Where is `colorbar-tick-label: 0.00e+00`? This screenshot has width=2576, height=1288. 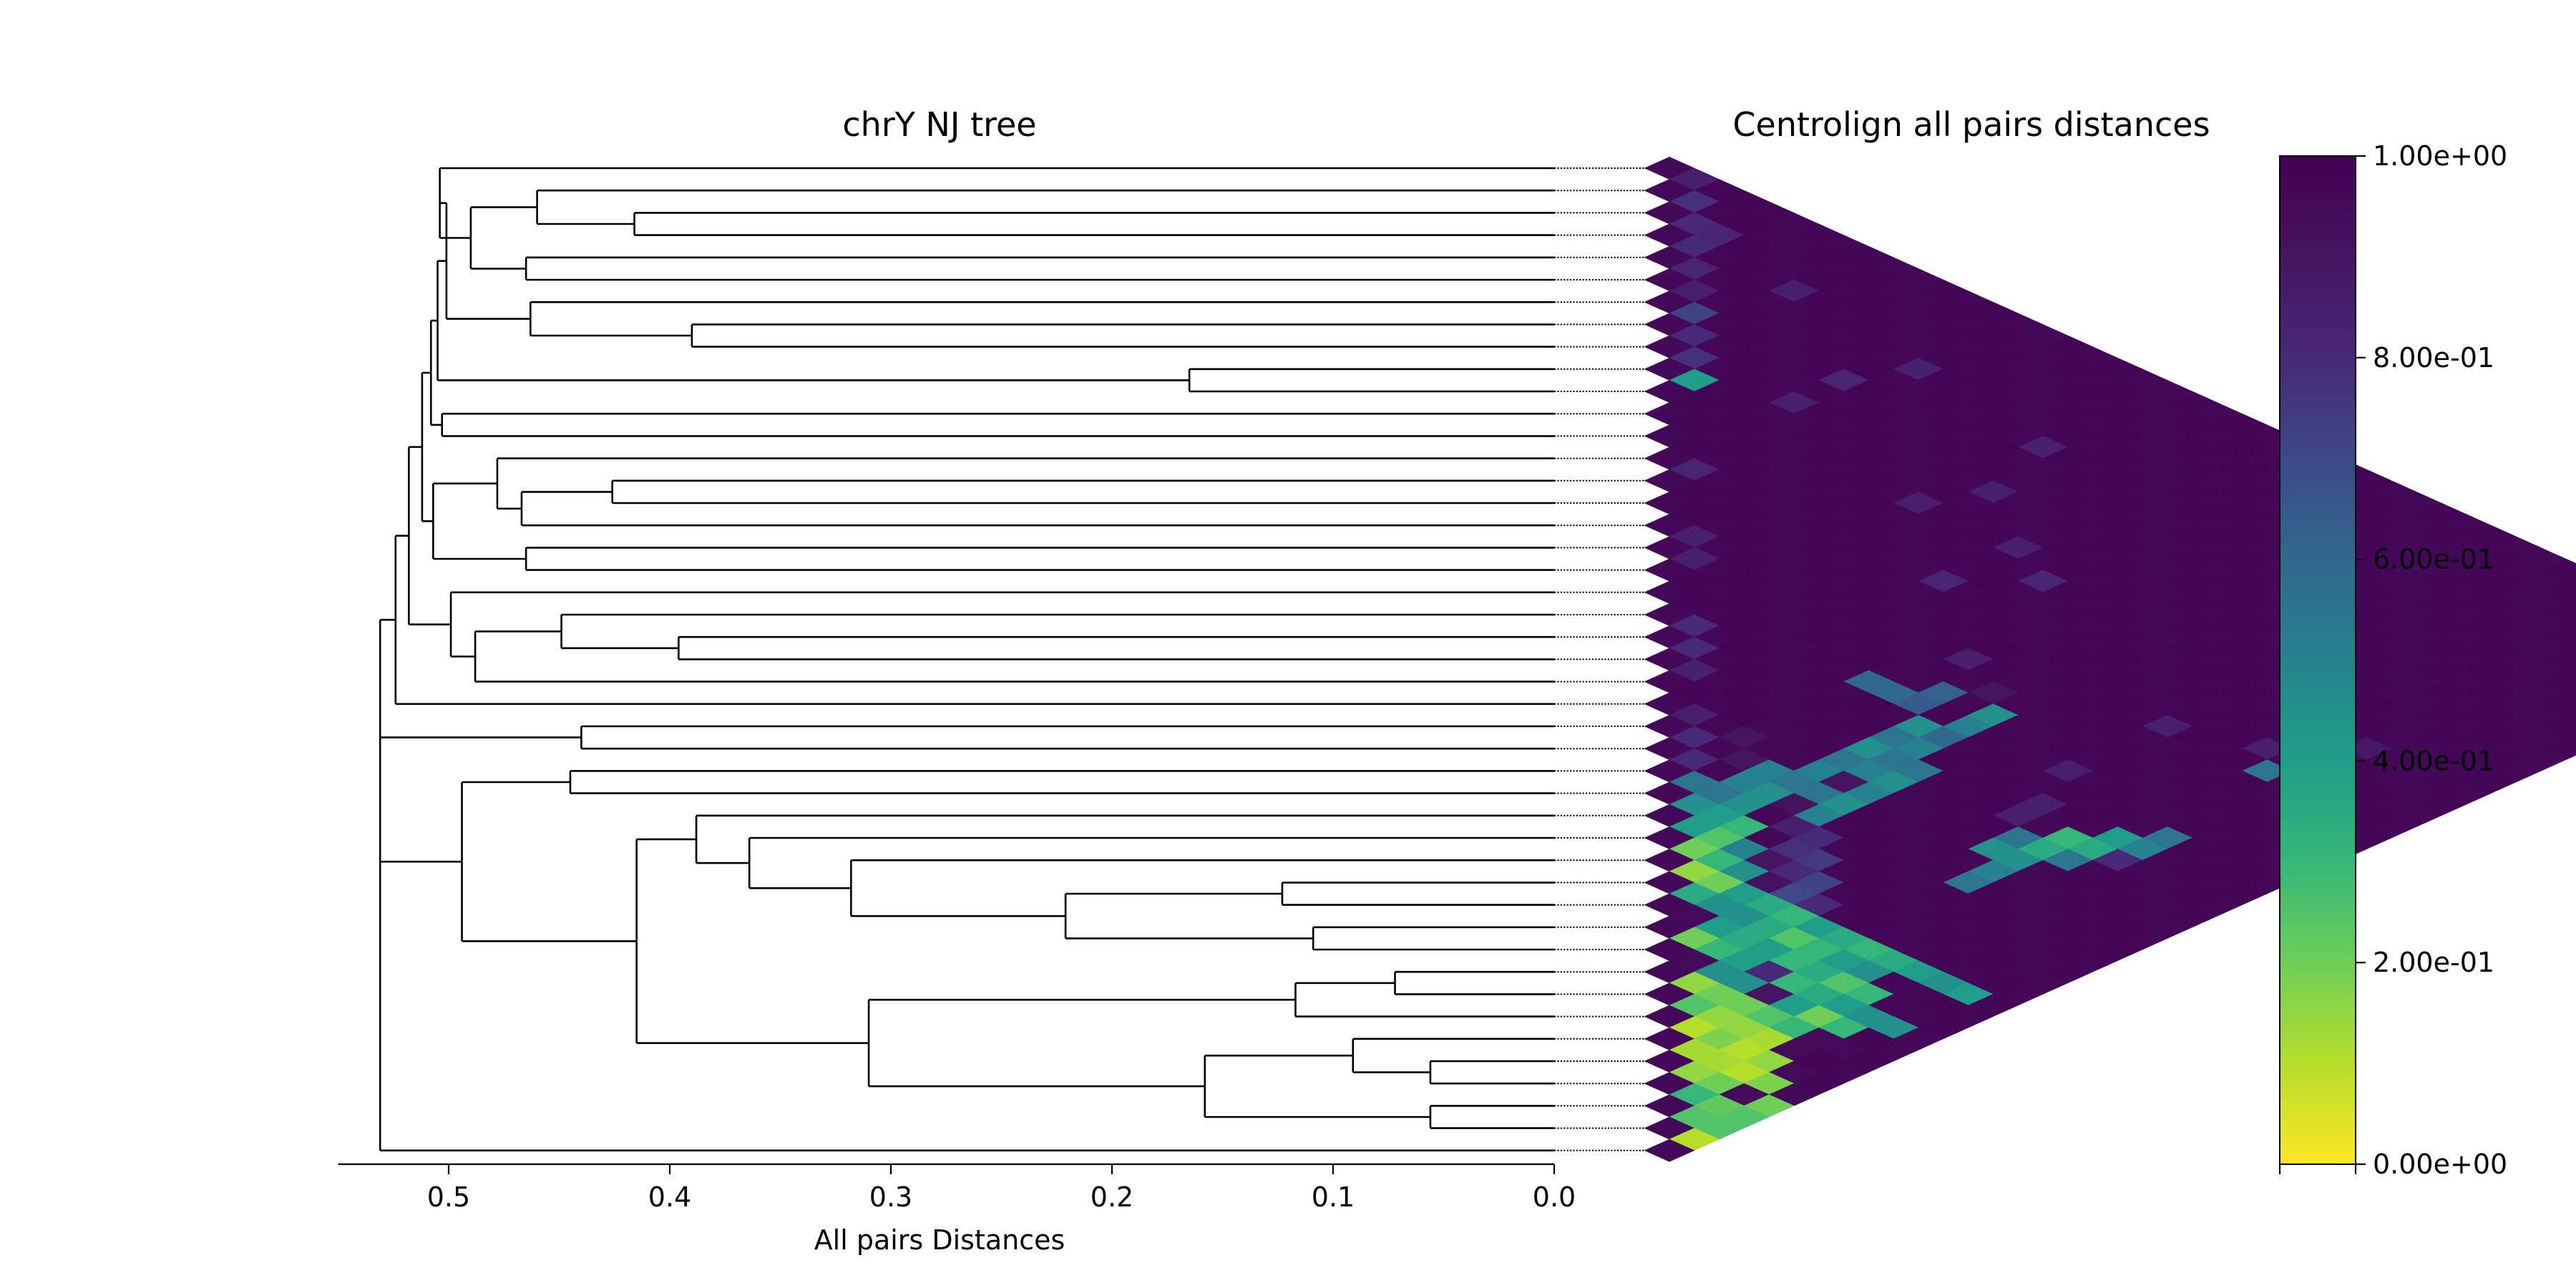 colorbar-tick-label: 0.00e+00 is located at coordinates (2440, 1164).